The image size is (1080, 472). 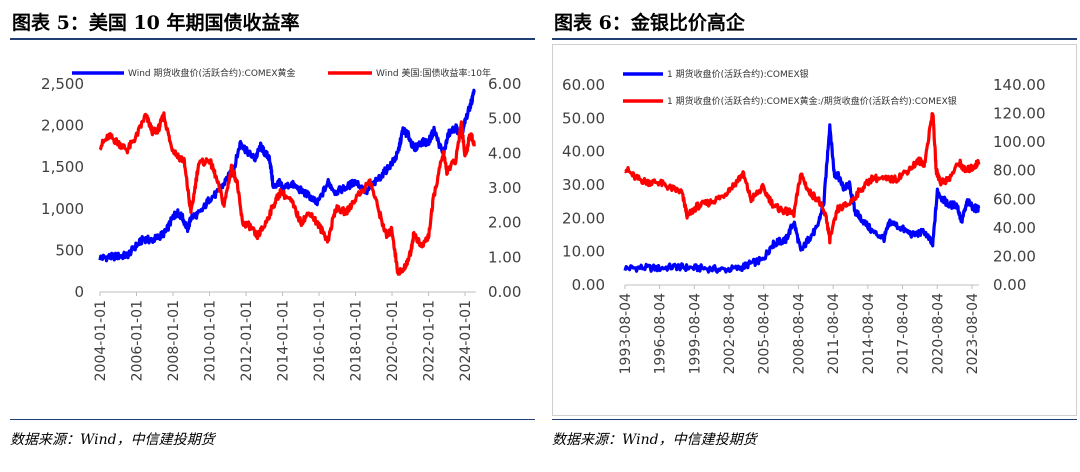 I want to click on figure-title: 图表 6：金银比价高企, so click(x=649, y=23).